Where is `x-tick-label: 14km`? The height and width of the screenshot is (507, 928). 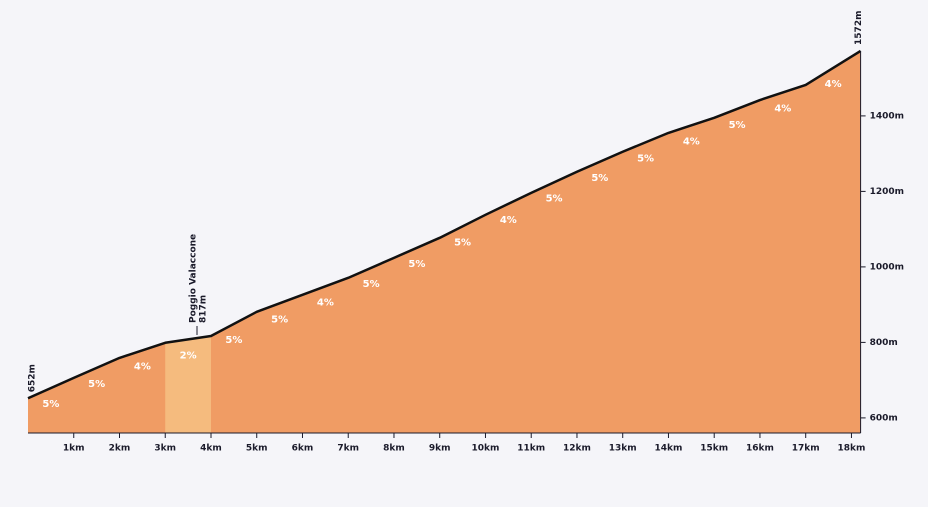
x-tick-label: 14km is located at coordinates (669, 449).